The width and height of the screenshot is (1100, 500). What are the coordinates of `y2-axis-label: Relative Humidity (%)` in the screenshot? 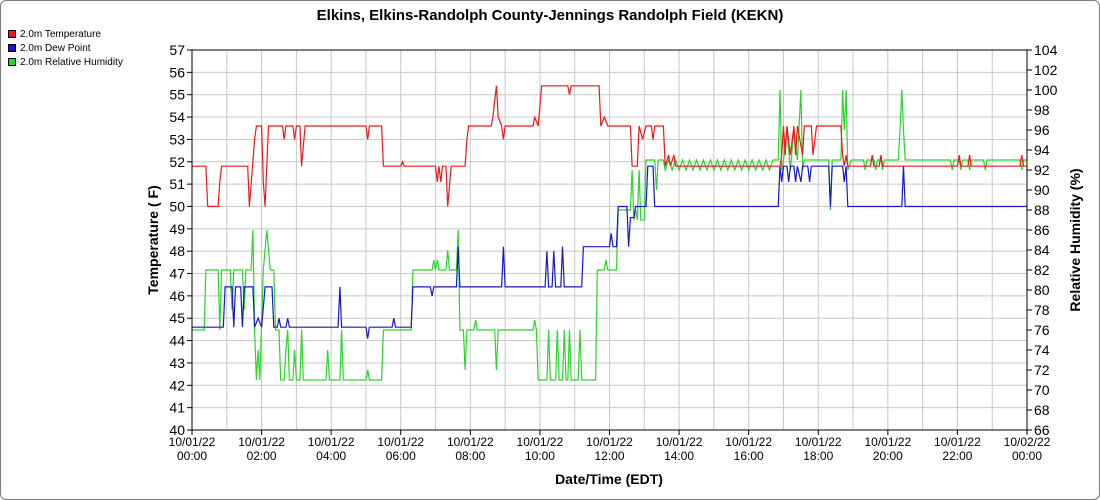 It's located at (1075, 239).